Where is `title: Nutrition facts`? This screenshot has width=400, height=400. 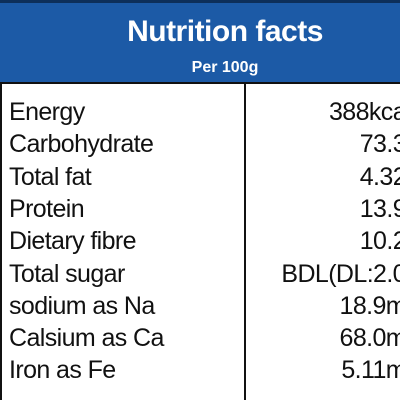
title: Nutrition facts is located at coordinates (225, 31).